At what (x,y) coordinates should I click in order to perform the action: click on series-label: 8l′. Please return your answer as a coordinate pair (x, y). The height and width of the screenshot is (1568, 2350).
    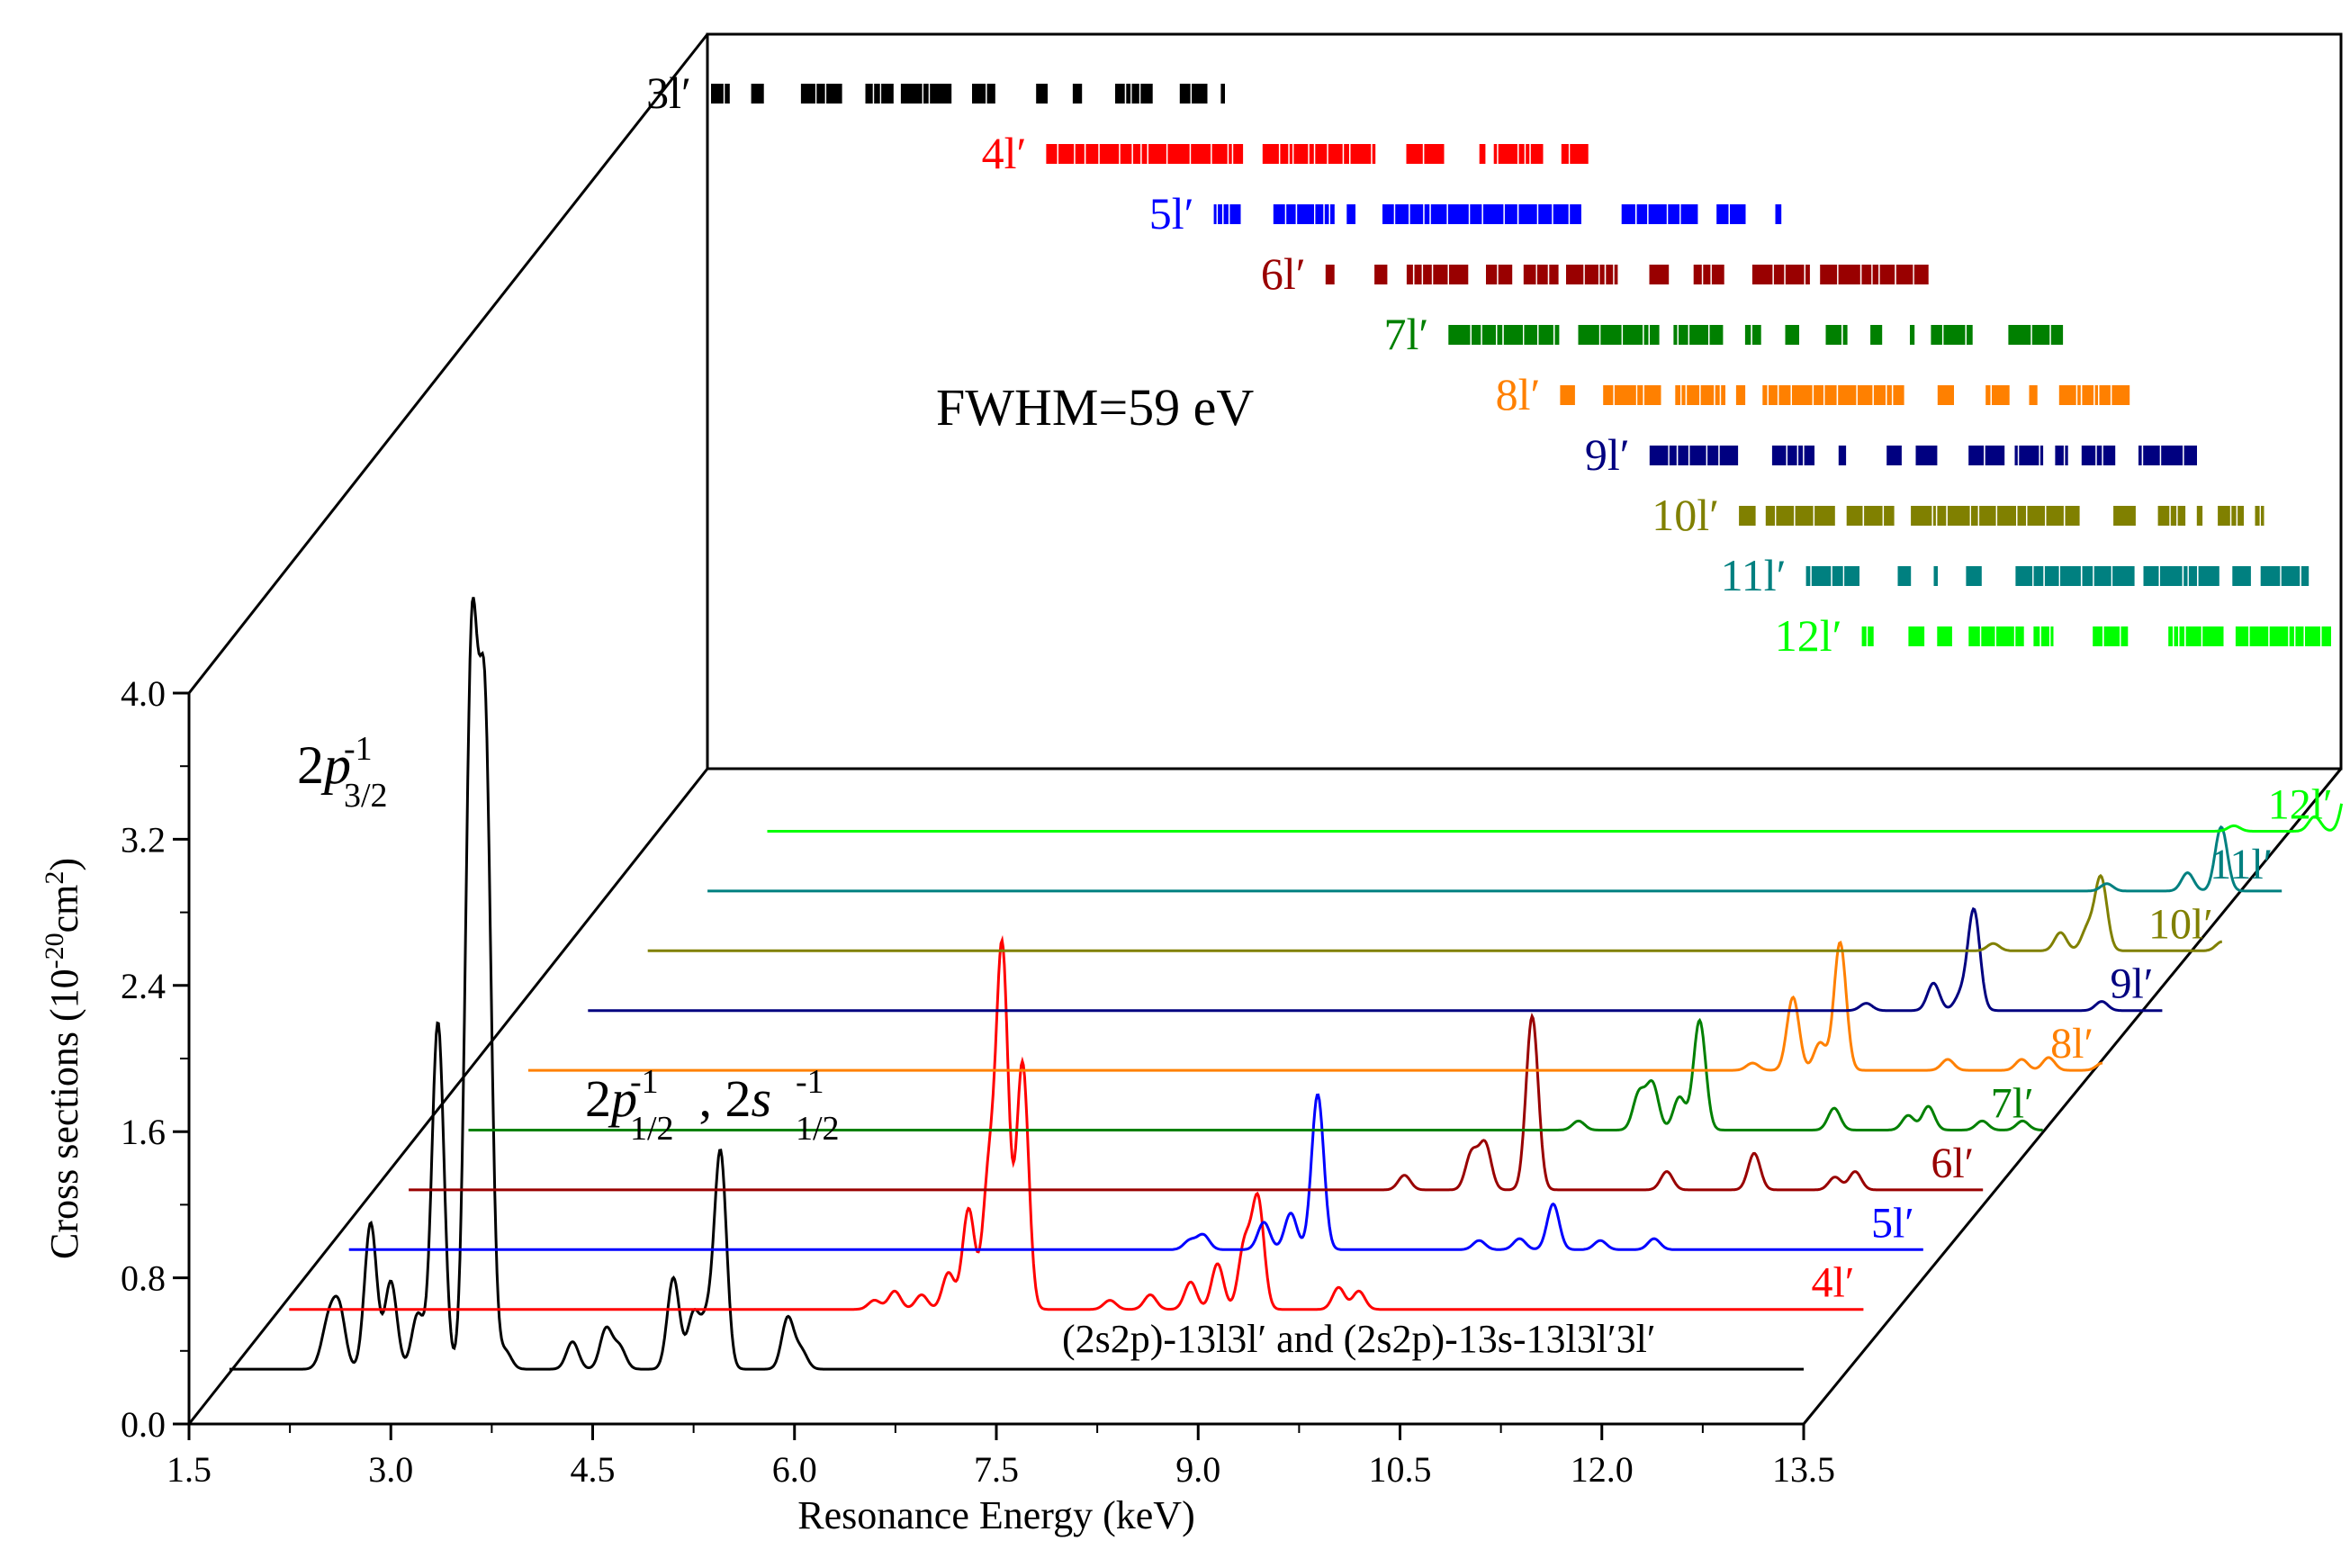
    Looking at the image, I should click on (2071, 1044).